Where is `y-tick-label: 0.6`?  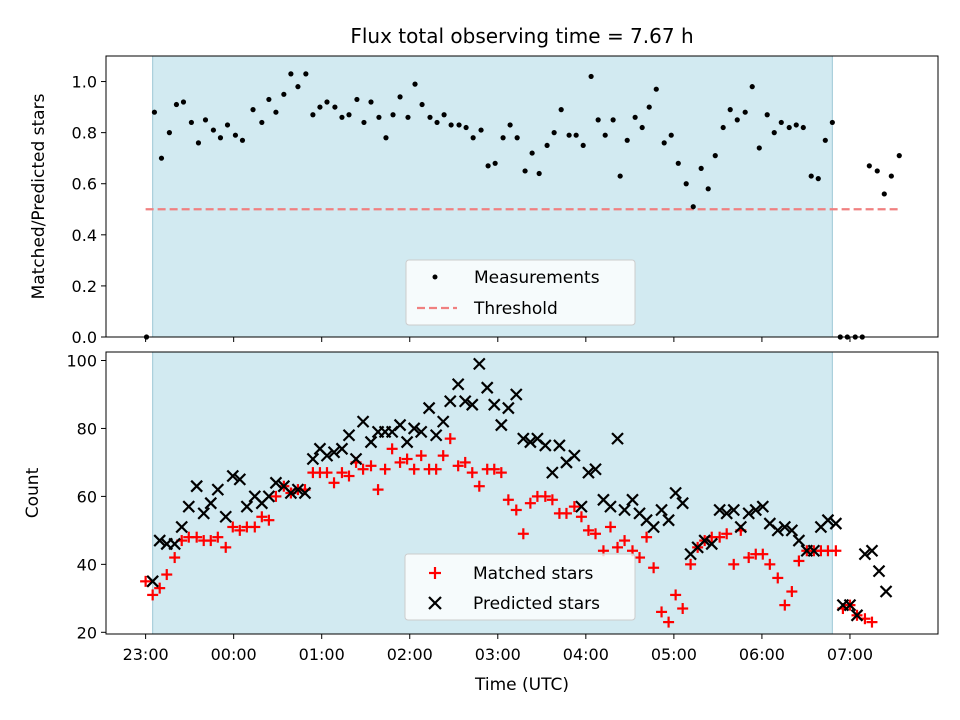 y-tick-label: 0.6 is located at coordinates (84, 184).